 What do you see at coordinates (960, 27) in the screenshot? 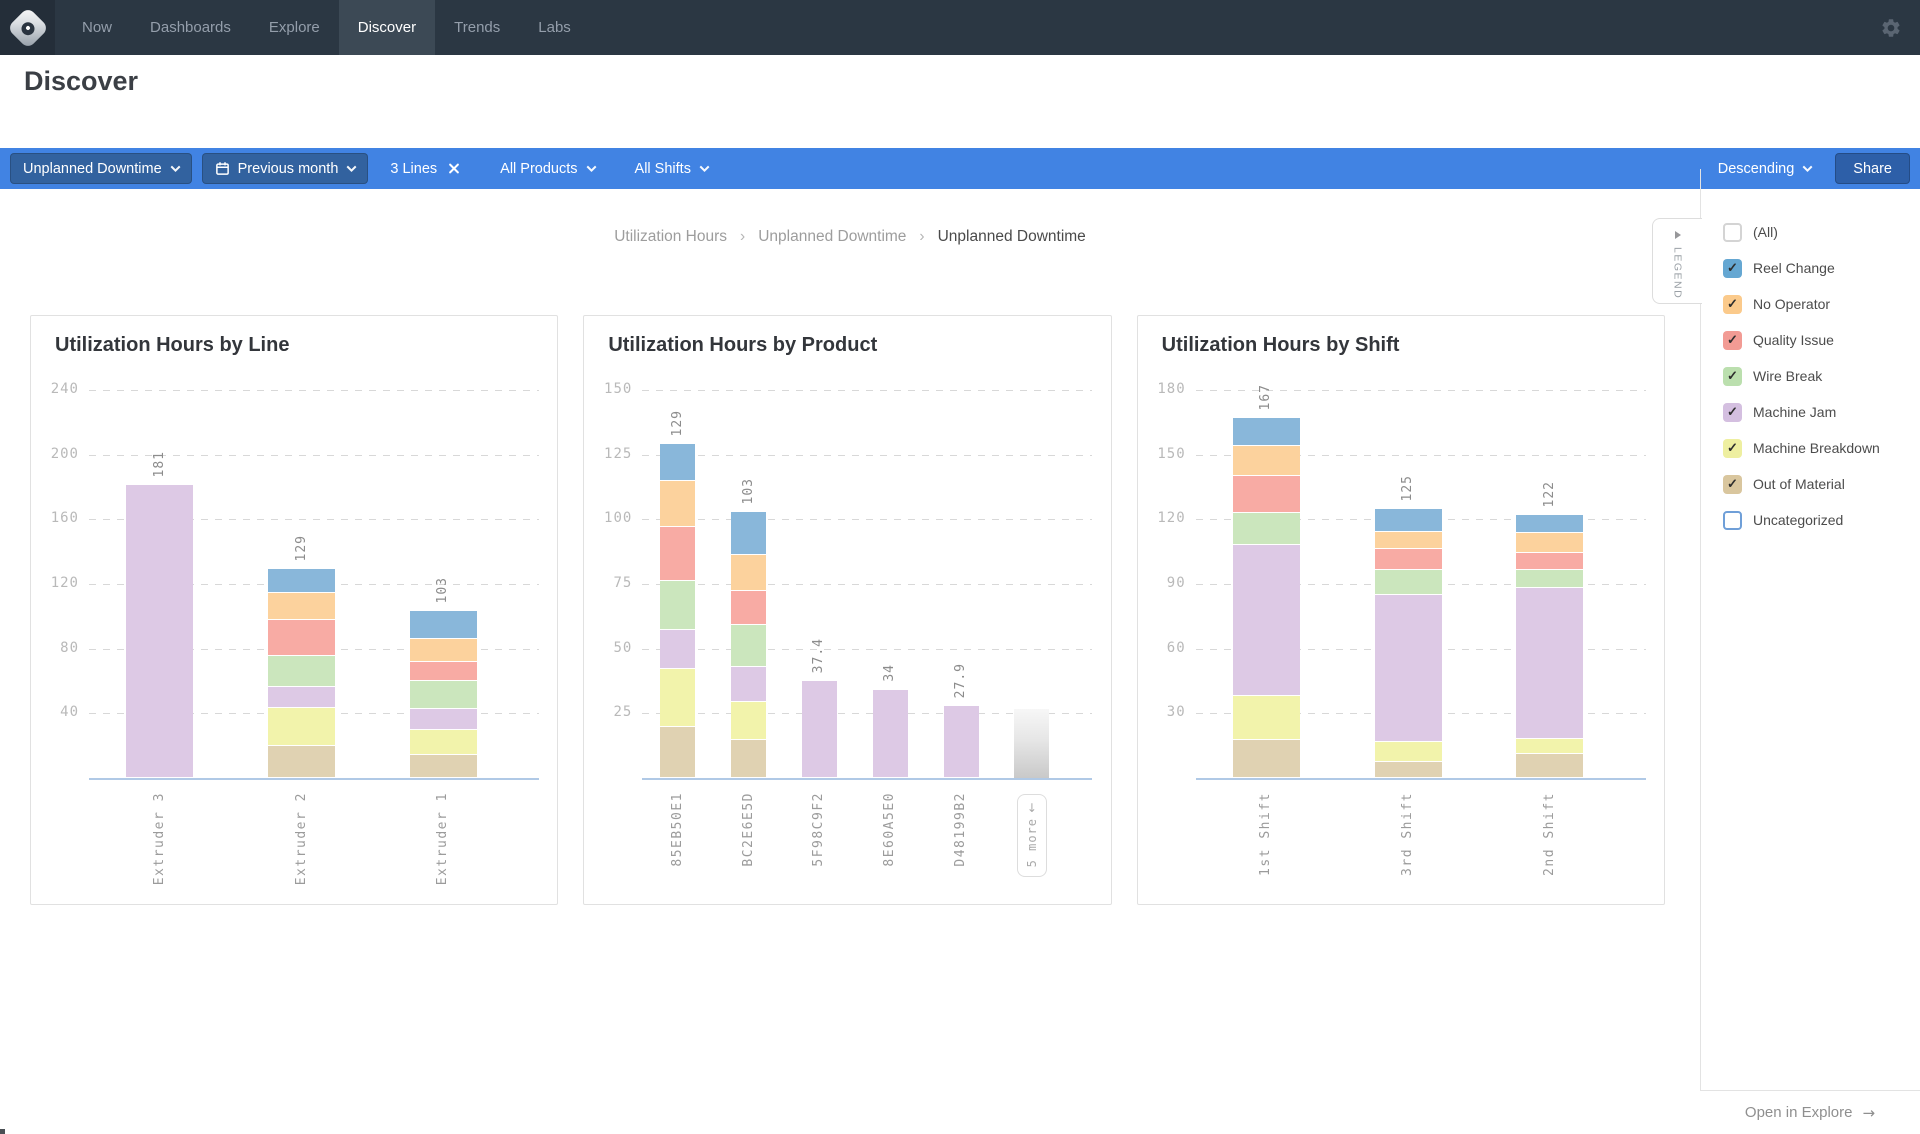
I see `top-navbar: Now Dashboards Explore Discover Trends Labs` at bounding box center [960, 27].